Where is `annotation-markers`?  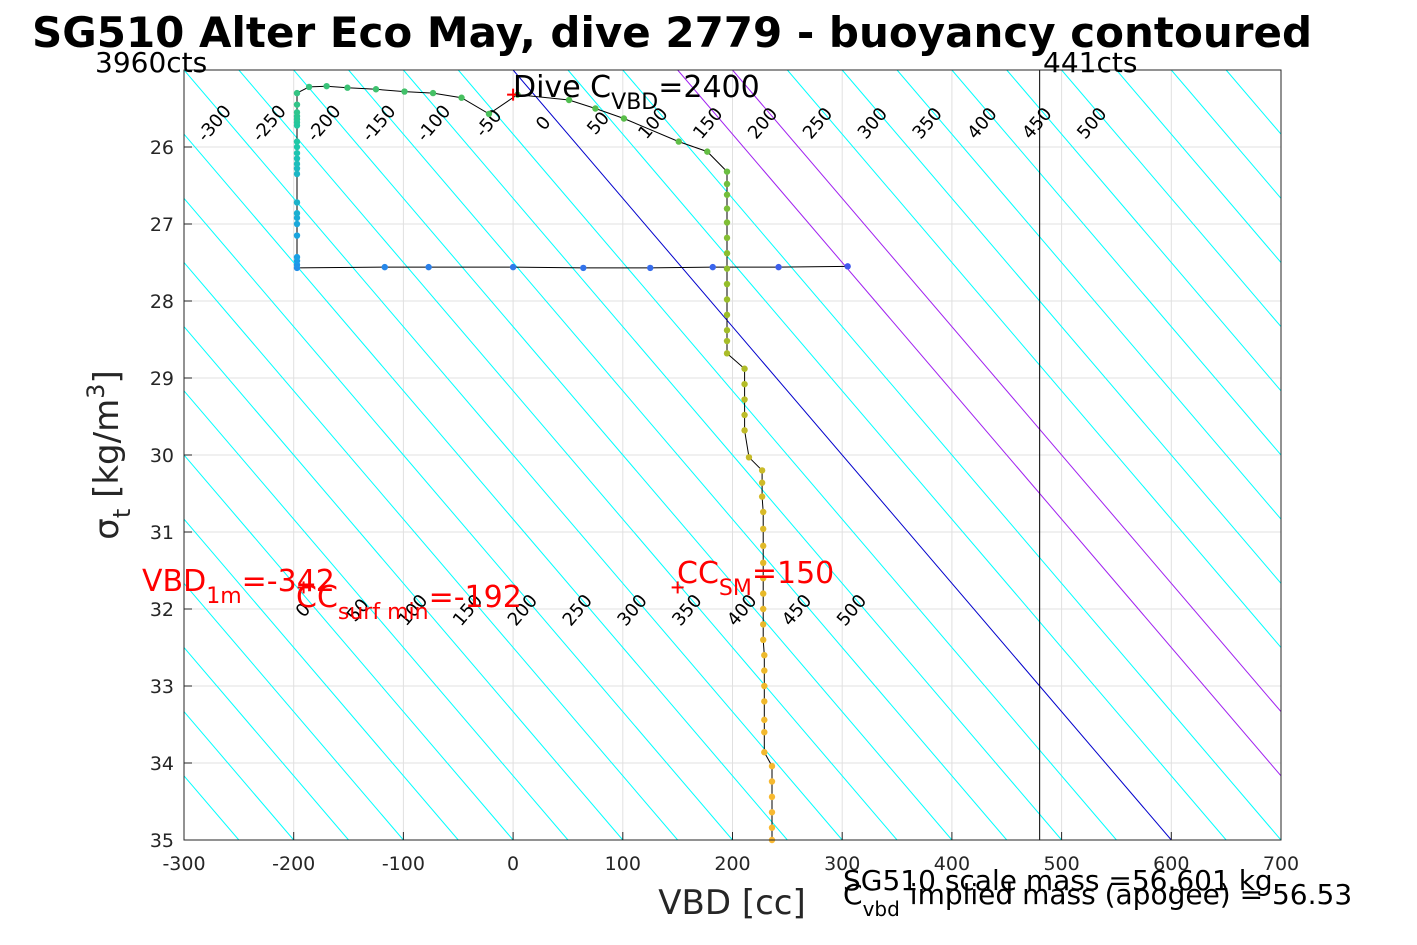 annotation-markers is located at coordinates (490, 341).